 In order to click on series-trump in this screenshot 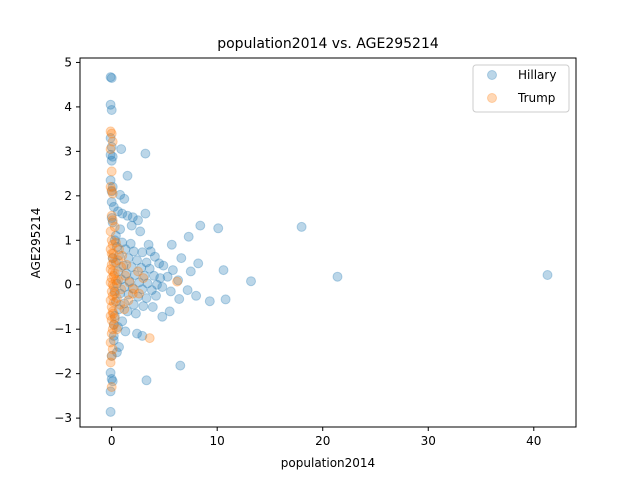, I will do `click(144, 259)`.